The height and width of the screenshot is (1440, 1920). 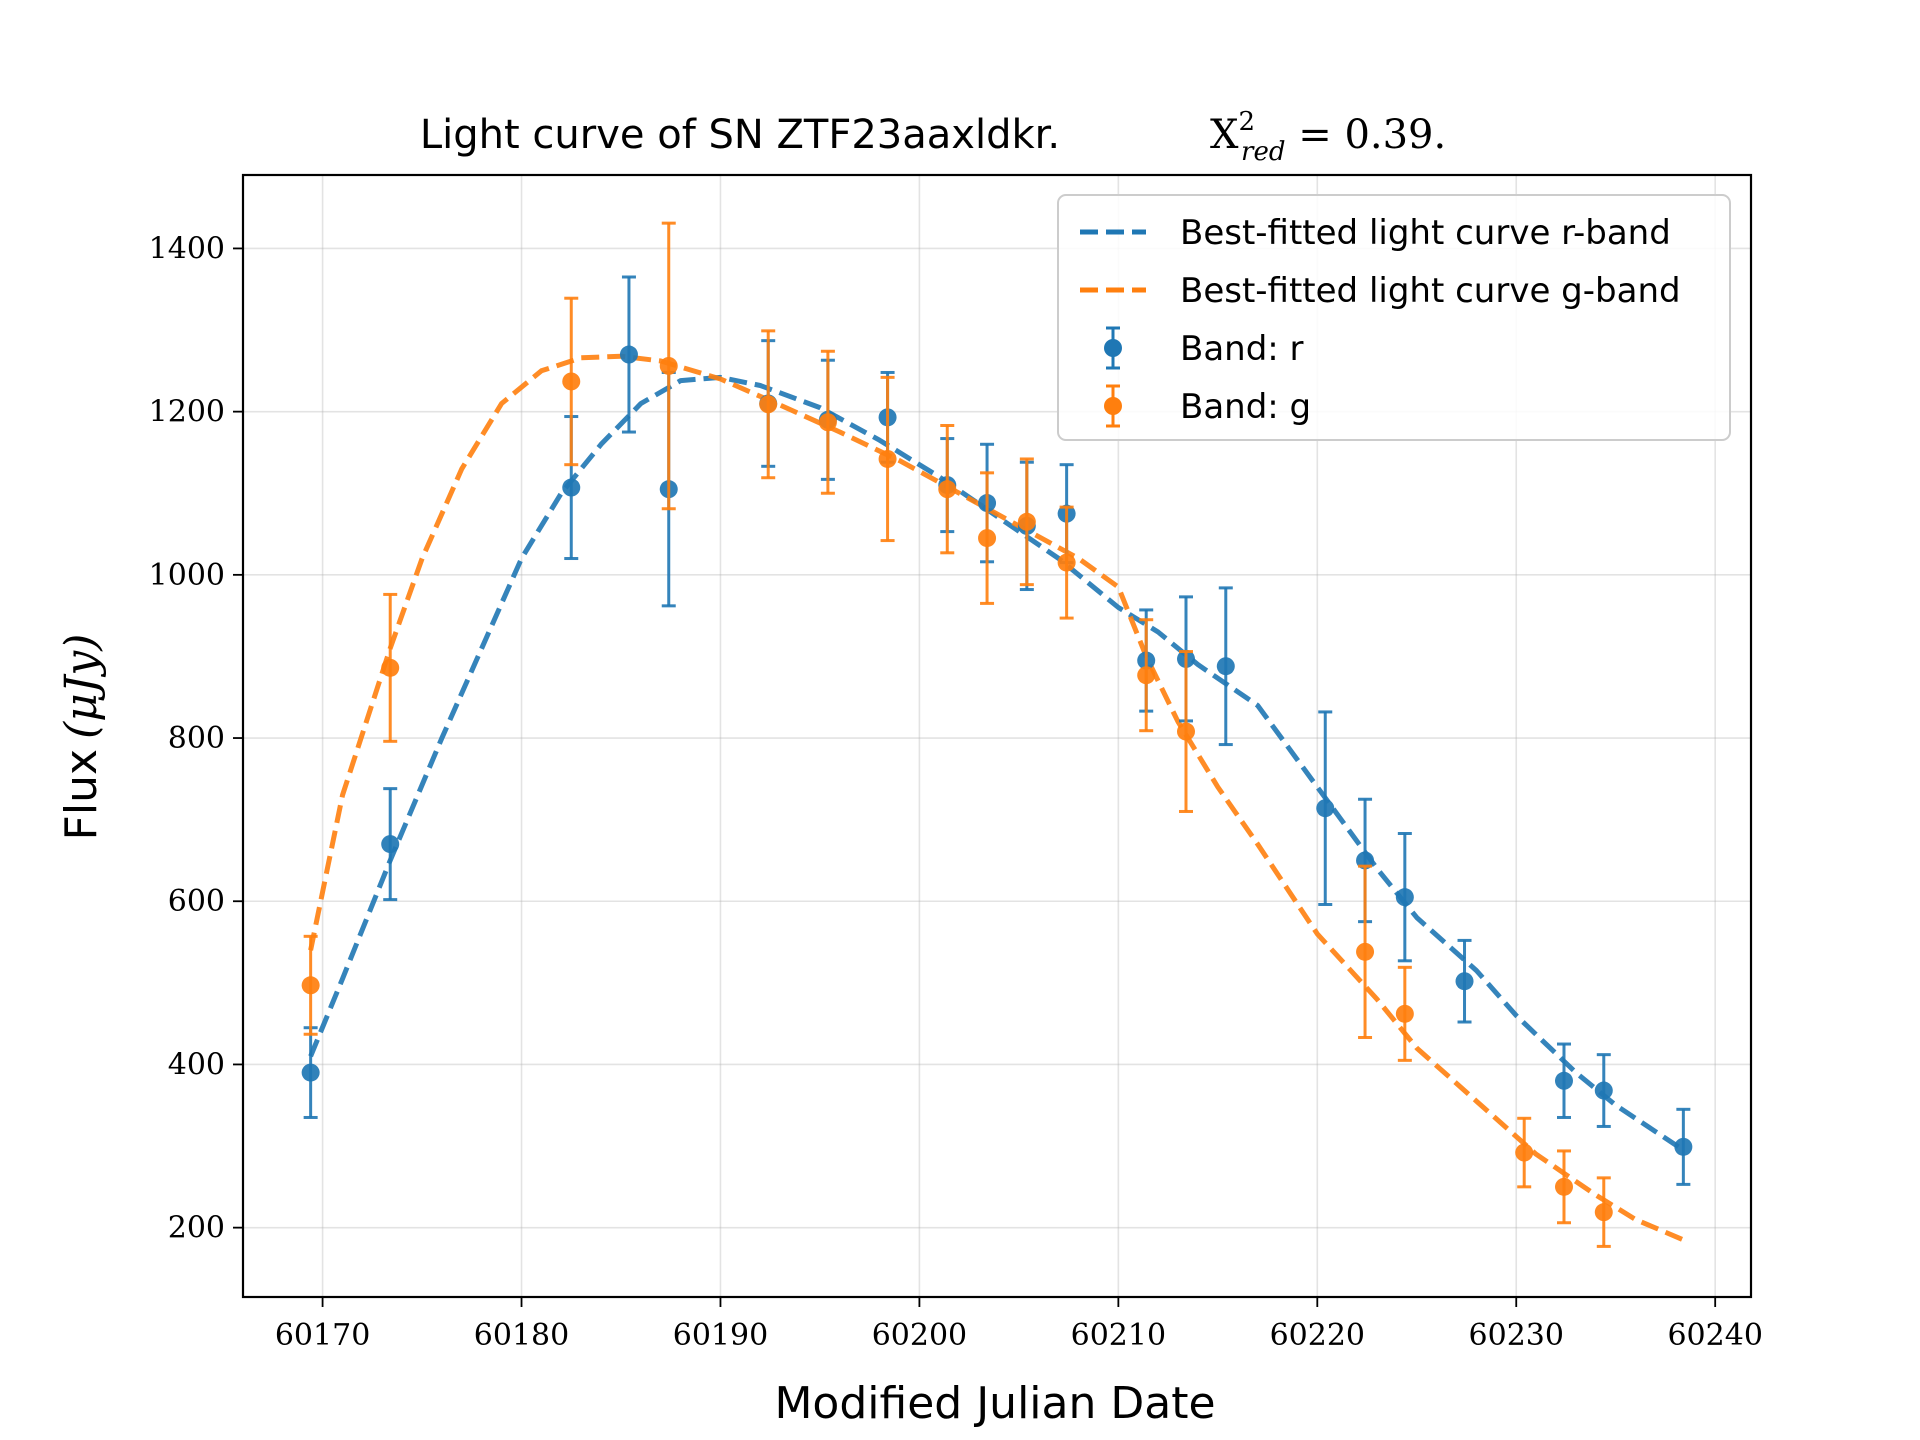 What do you see at coordinates (521, 1335) in the screenshot?
I see `x-tick-label: 60180` at bounding box center [521, 1335].